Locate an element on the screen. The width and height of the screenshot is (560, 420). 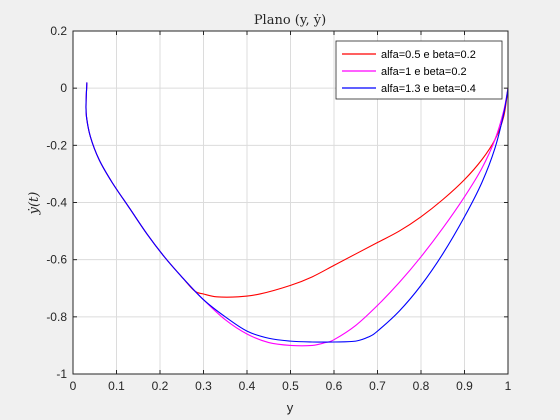
x-axis-label: y is located at coordinates (290, 407).